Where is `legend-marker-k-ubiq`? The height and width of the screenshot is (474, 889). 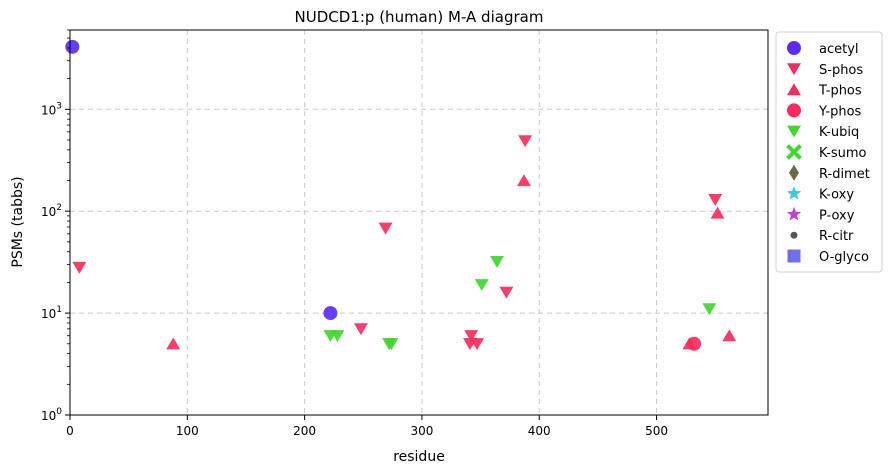 legend-marker-k-ubiq is located at coordinates (794, 131).